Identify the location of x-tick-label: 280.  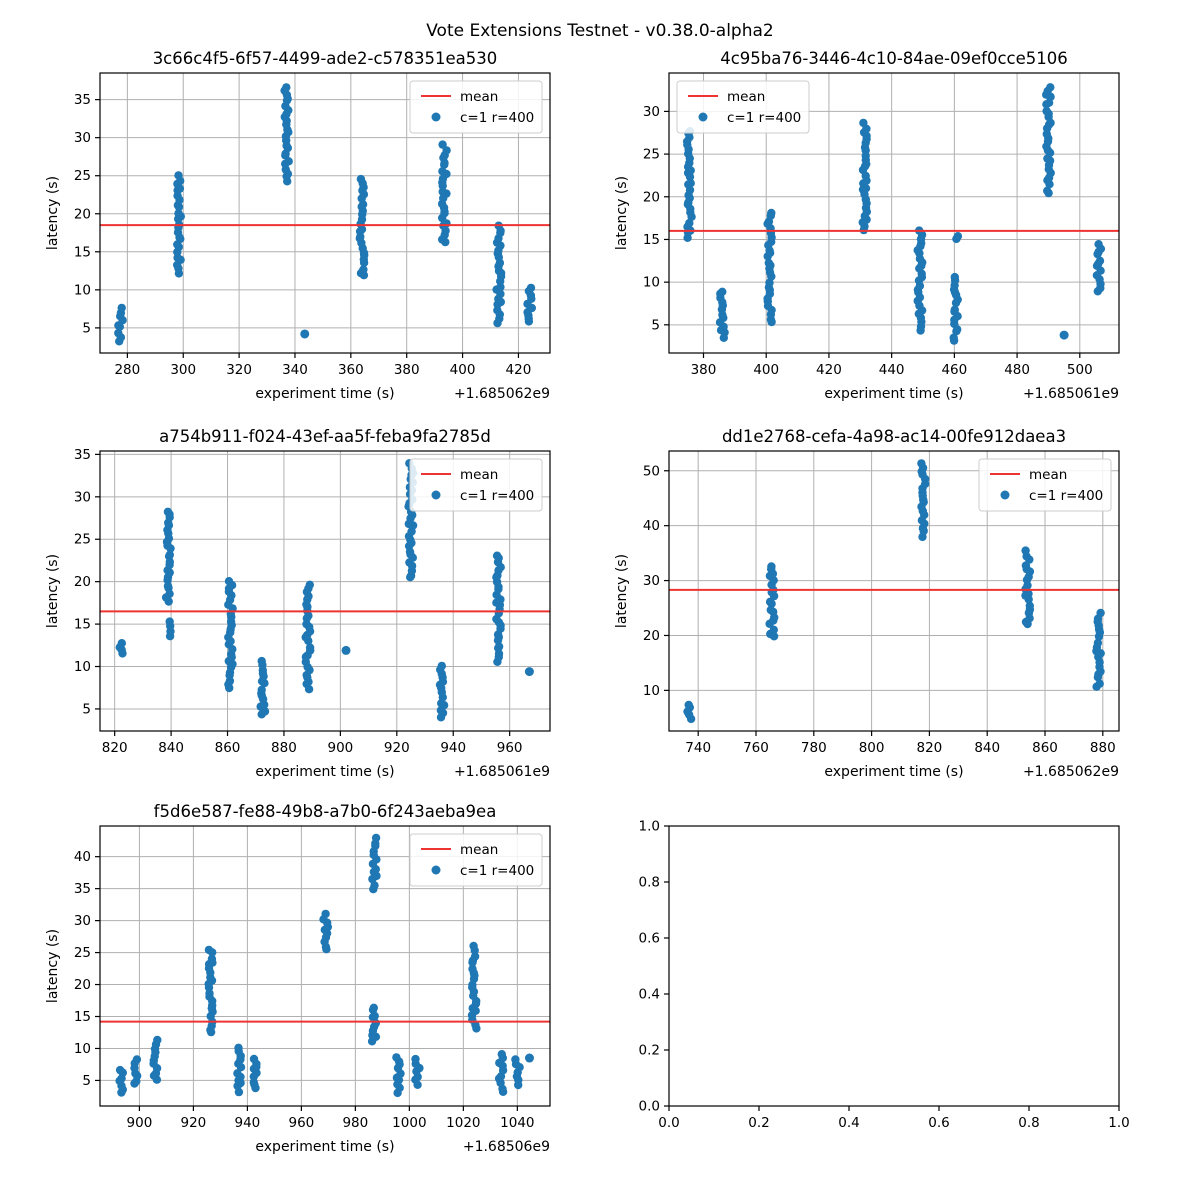
(127, 370).